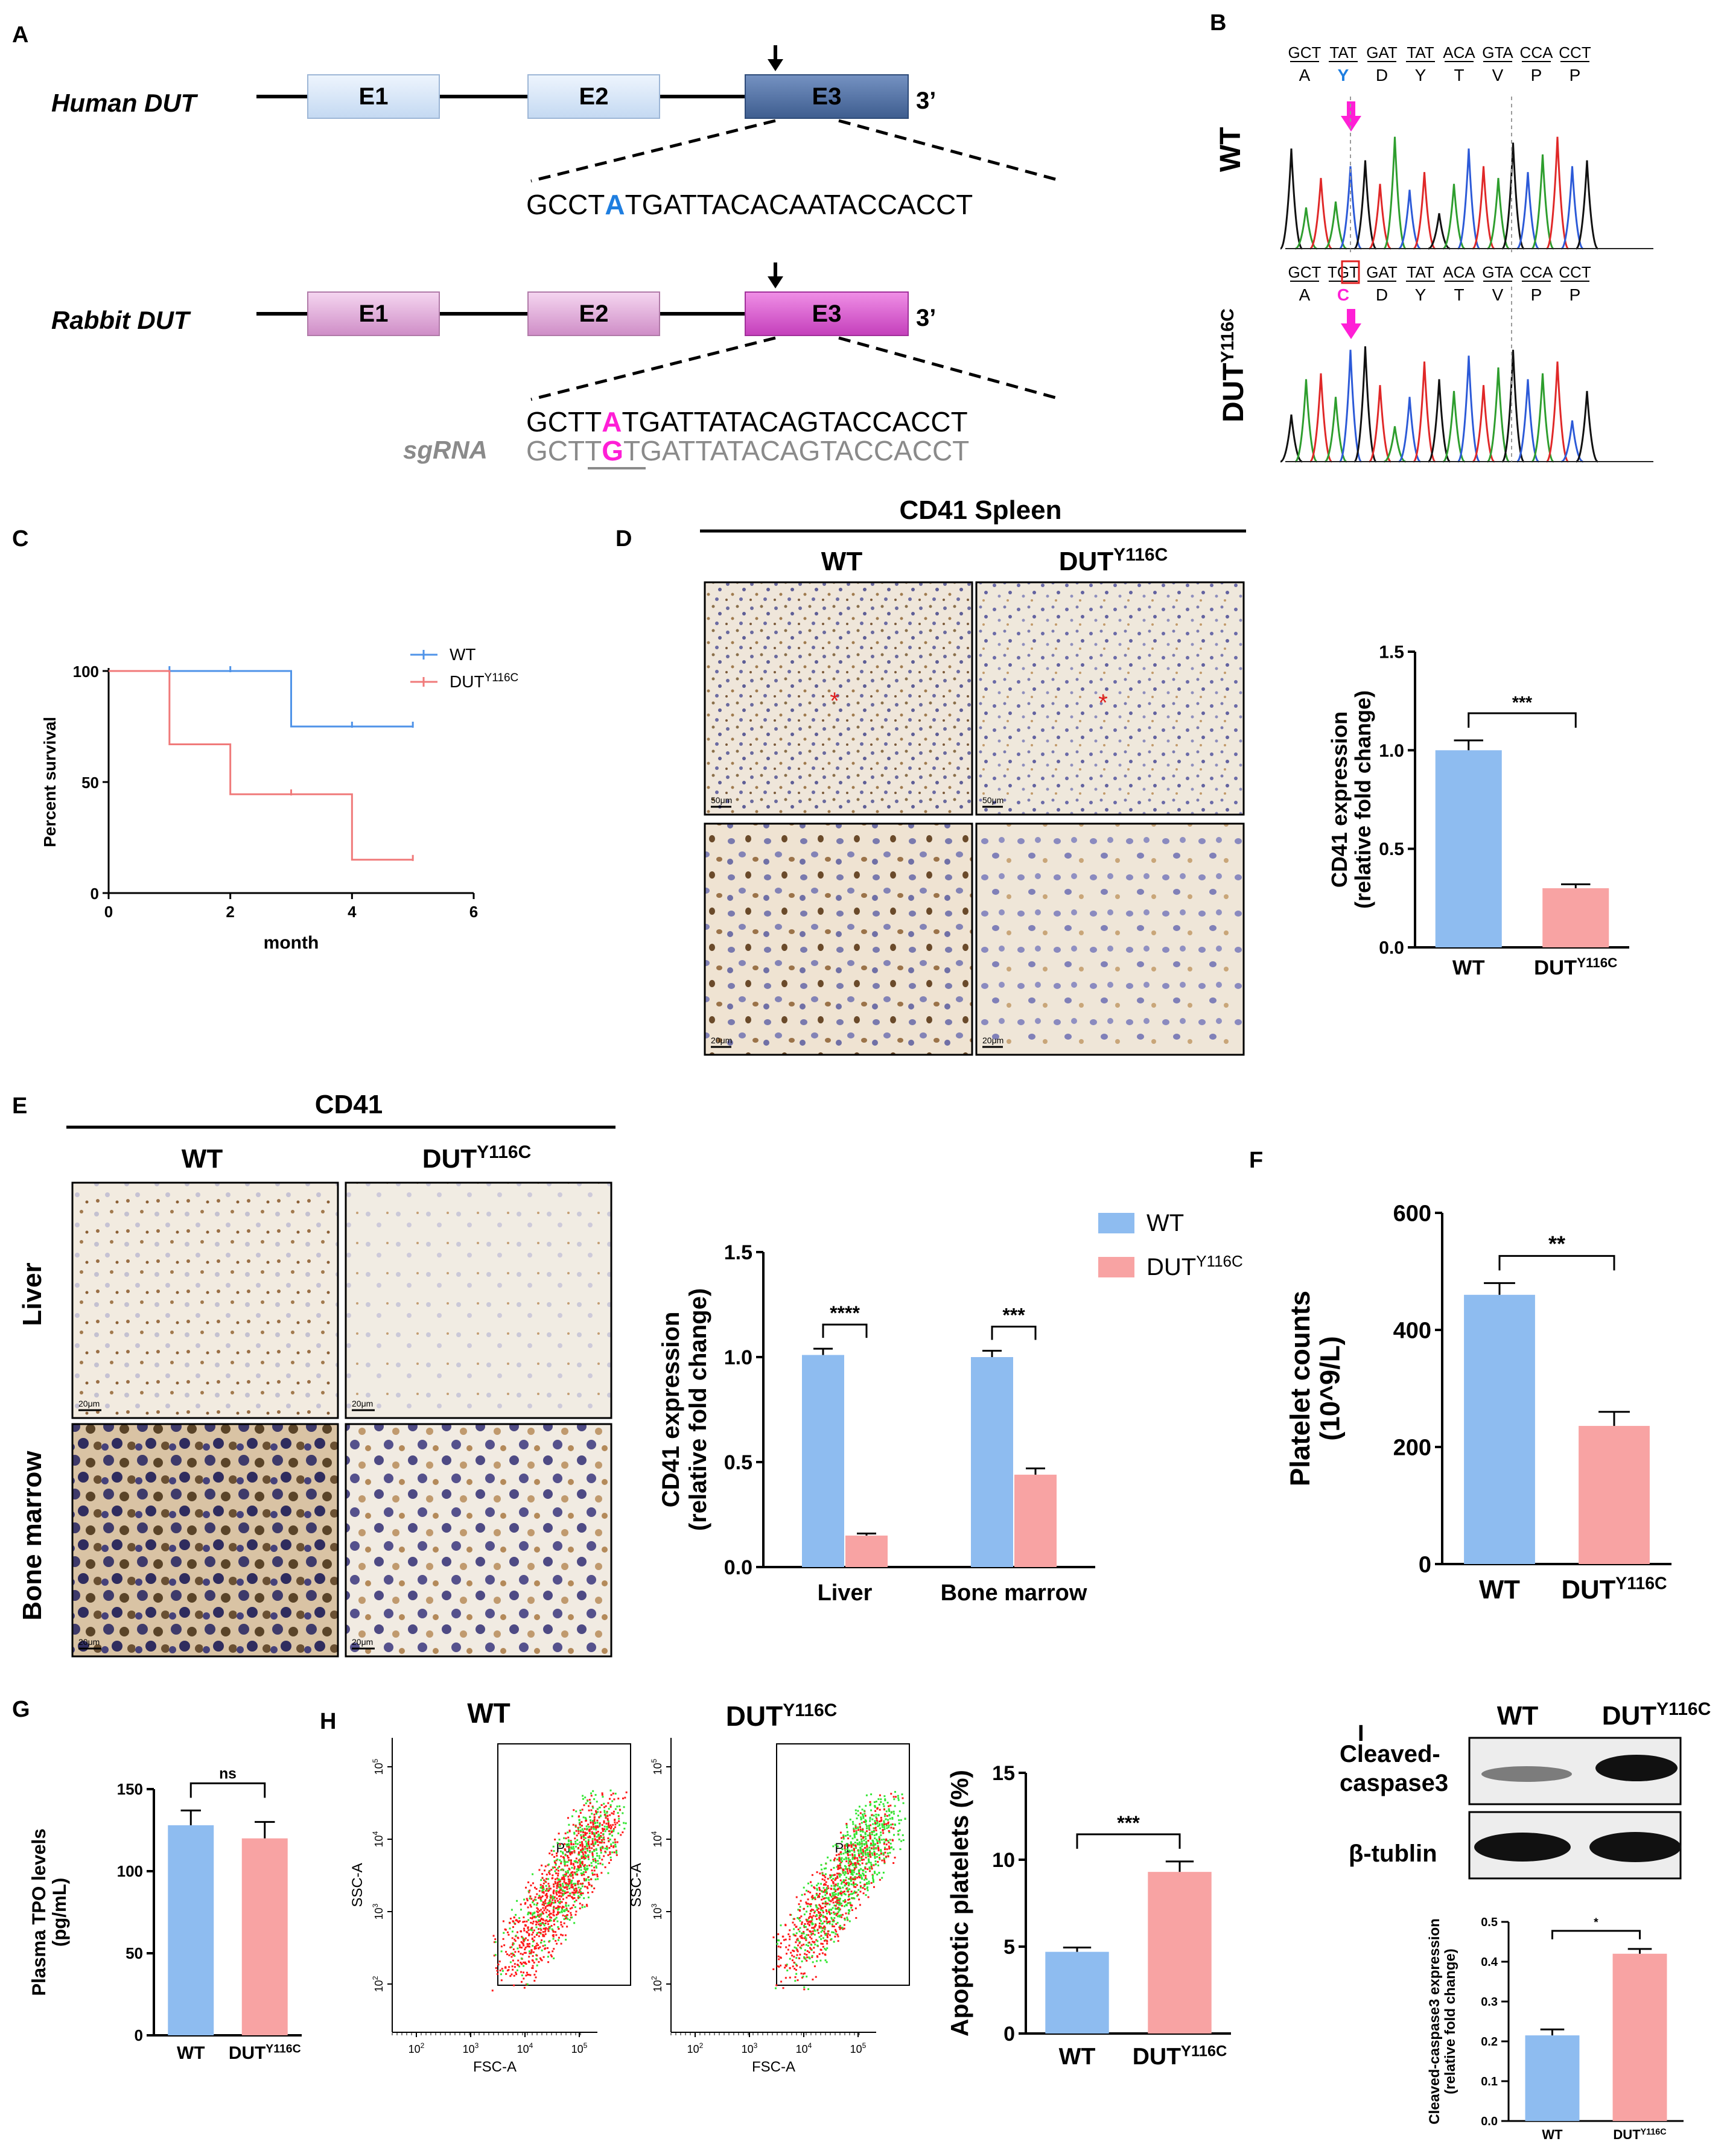 The image size is (1727, 2156). I want to click on y-axis-label: Apoptotic platelets (%), so click(959, 1903).